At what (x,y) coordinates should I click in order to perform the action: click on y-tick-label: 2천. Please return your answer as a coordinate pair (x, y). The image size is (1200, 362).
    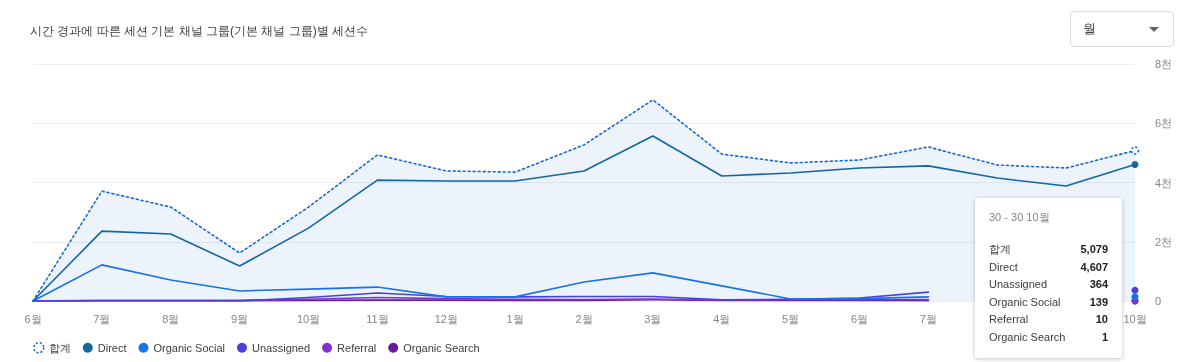
    Looking at the image, I should click on (1164, 241).